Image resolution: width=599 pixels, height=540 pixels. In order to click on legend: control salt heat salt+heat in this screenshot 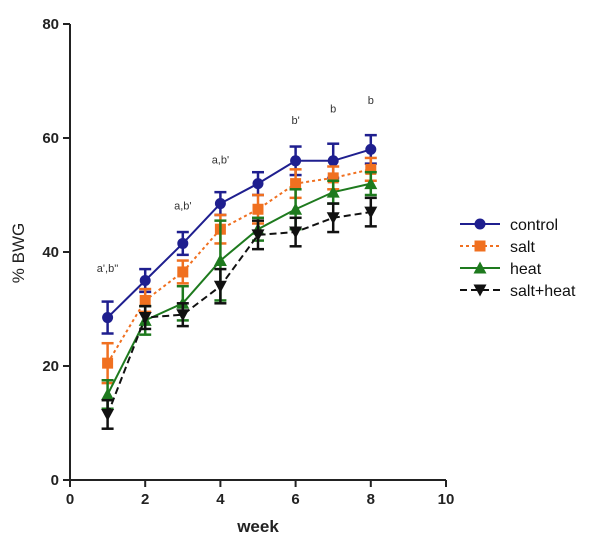, I will do `click(518, 258)`.